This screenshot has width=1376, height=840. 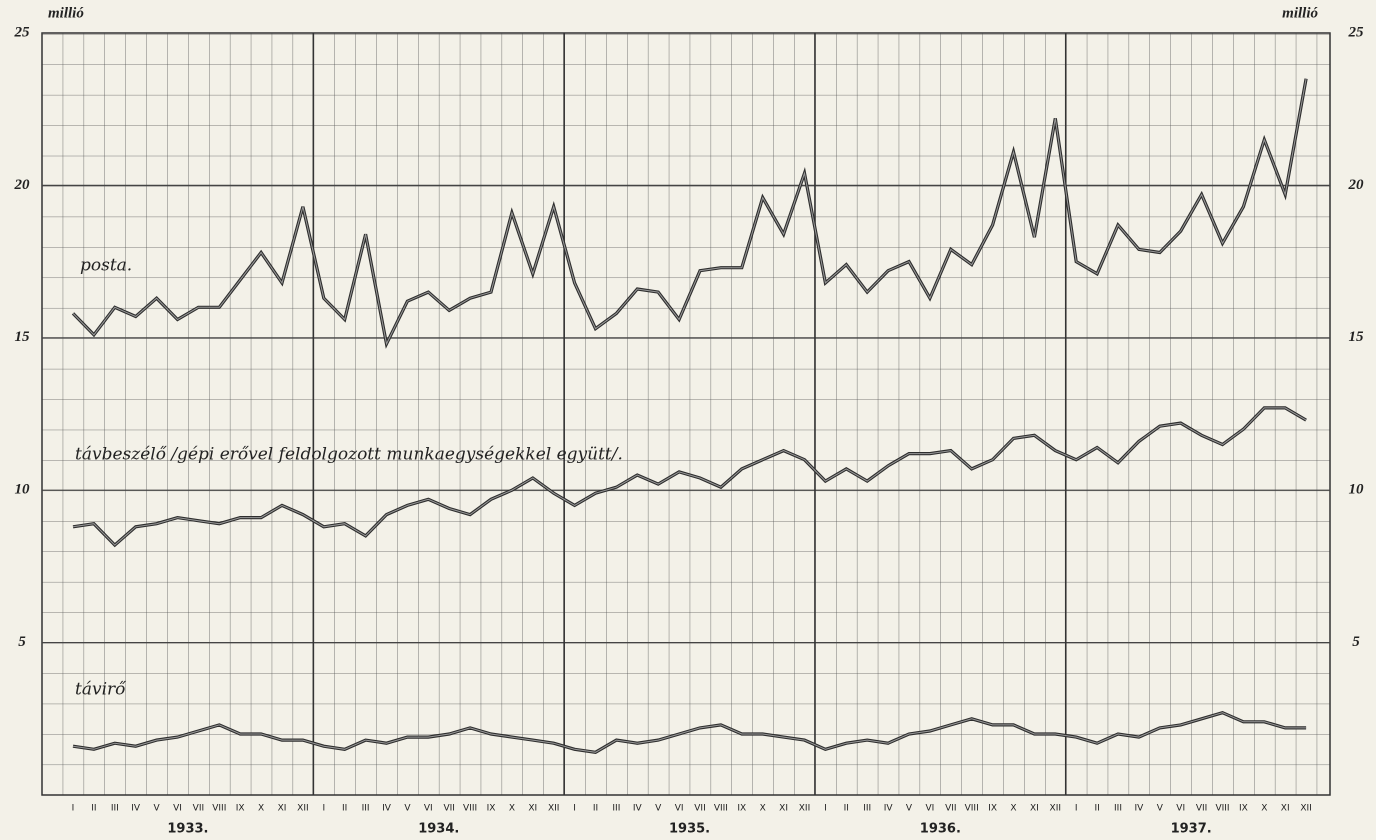 What do you see at coordinates (23, 337) in the screenshot?
I see `y-tick-label: 15` at bounding box center [23, 337].